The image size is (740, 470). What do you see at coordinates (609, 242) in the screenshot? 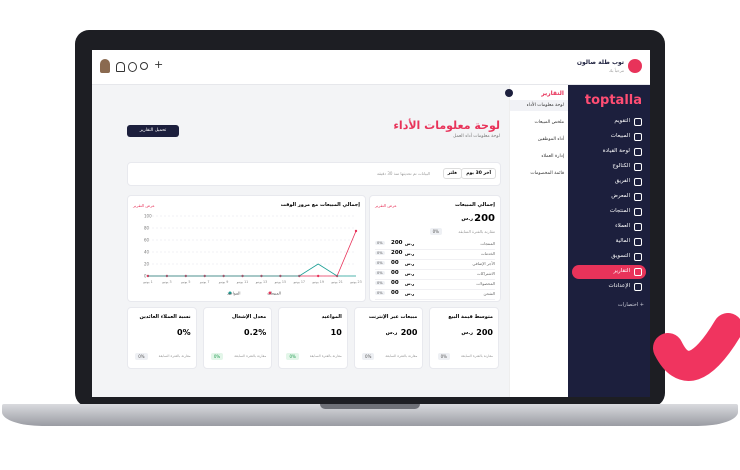
I see `menu-item: المالية` at bounding box center [609, 242].